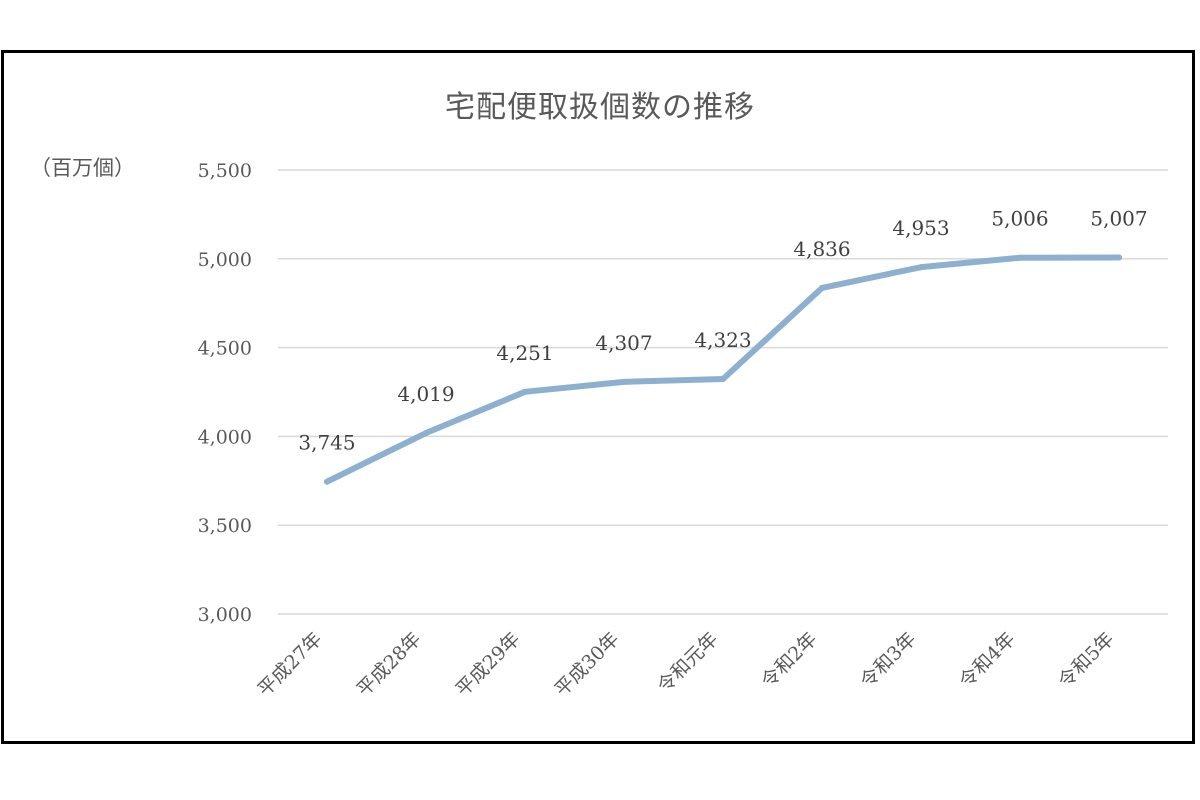 This screenshot has width=1200, height=800. Describe the element at coordinates (225, 615) in the screenshot. I see `y-tick-label: 3,000` at that location.